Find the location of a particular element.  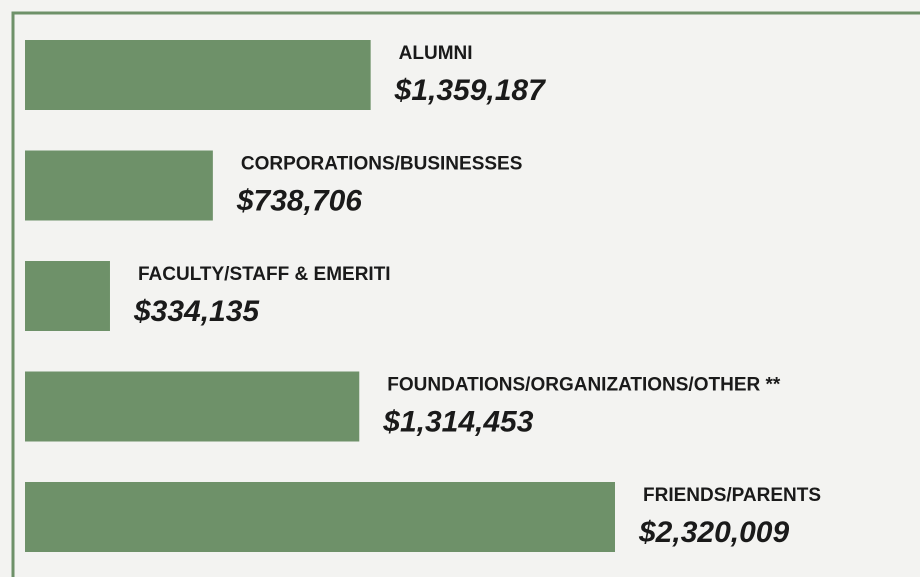

value-label: $1,314,453 is located at coordinates (457, 421).